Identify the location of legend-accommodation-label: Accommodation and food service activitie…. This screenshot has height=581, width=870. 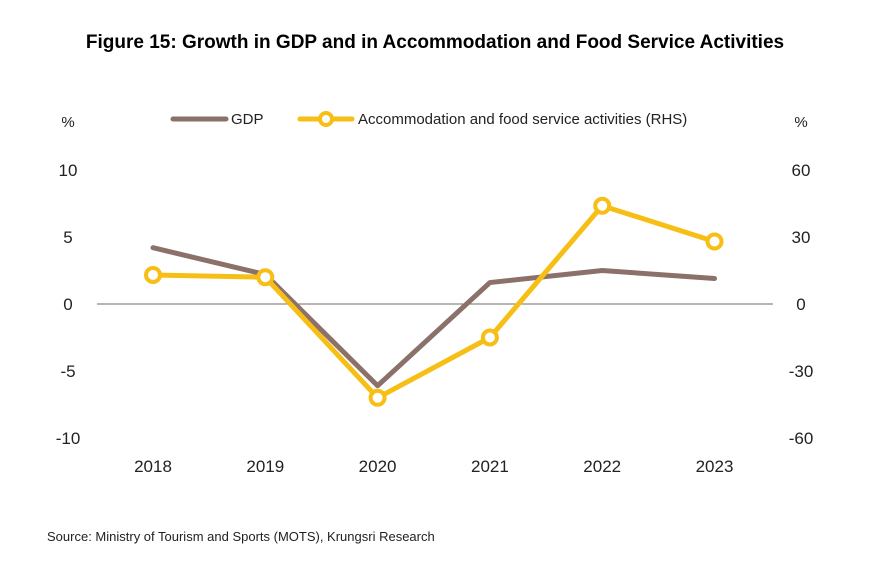
(522, 119).